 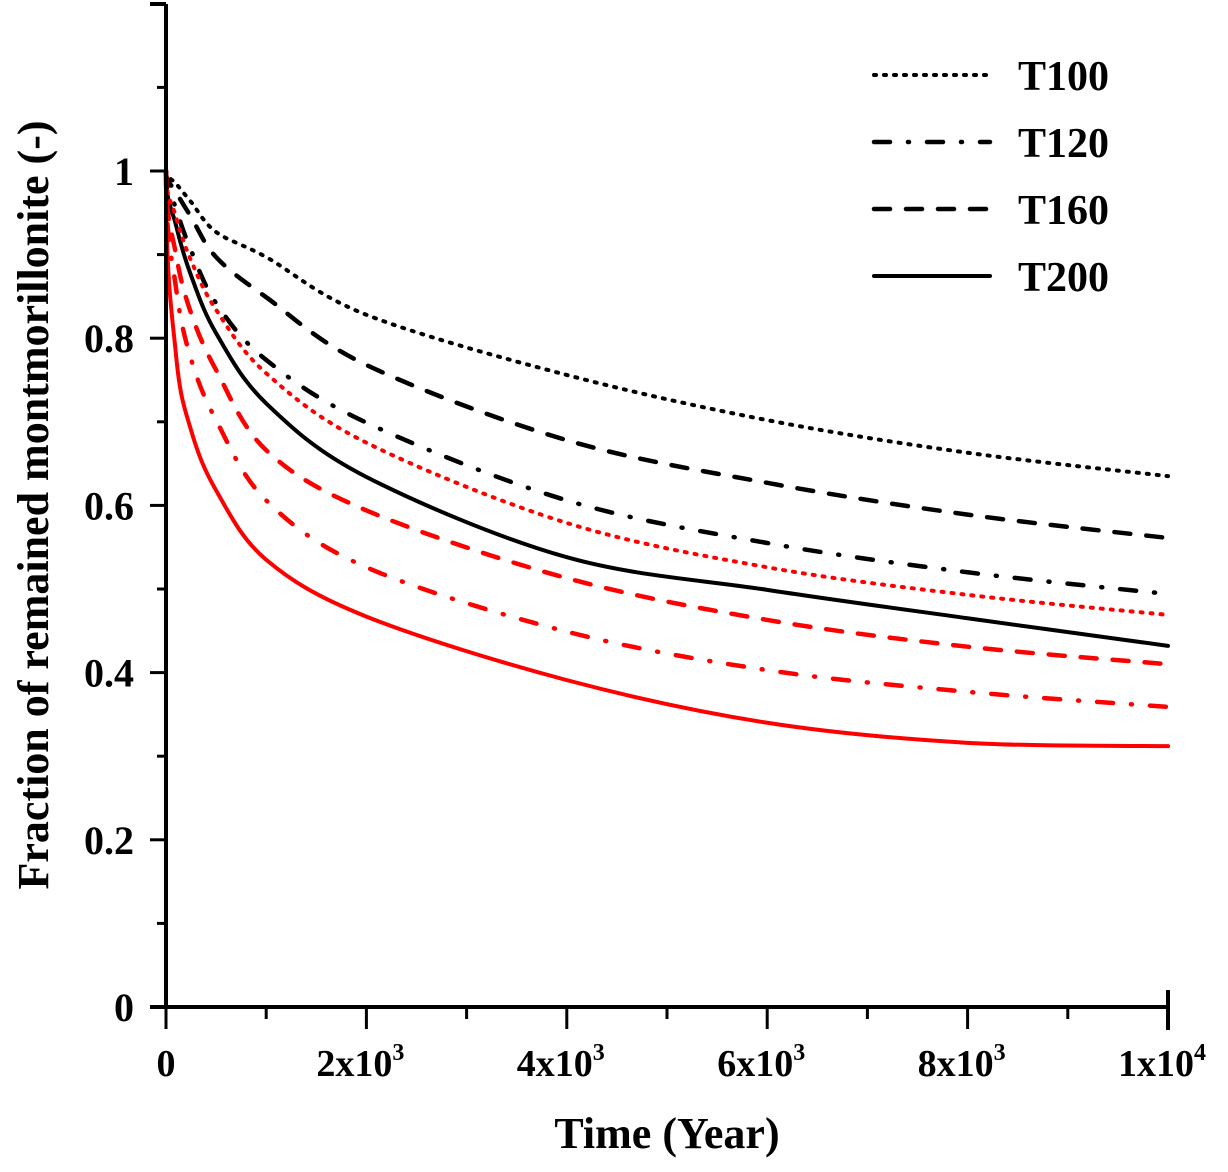 I want to click on legend: T100 T120 T160 T200, so click(x=990, y=177).